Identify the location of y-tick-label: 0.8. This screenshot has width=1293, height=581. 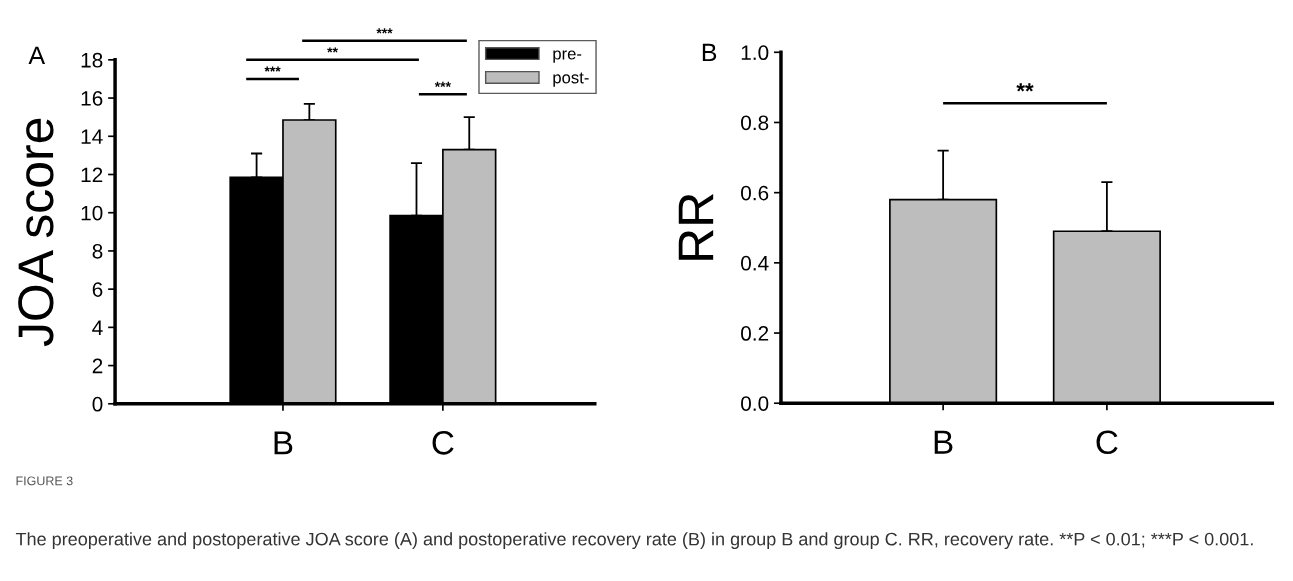
(755, 123).